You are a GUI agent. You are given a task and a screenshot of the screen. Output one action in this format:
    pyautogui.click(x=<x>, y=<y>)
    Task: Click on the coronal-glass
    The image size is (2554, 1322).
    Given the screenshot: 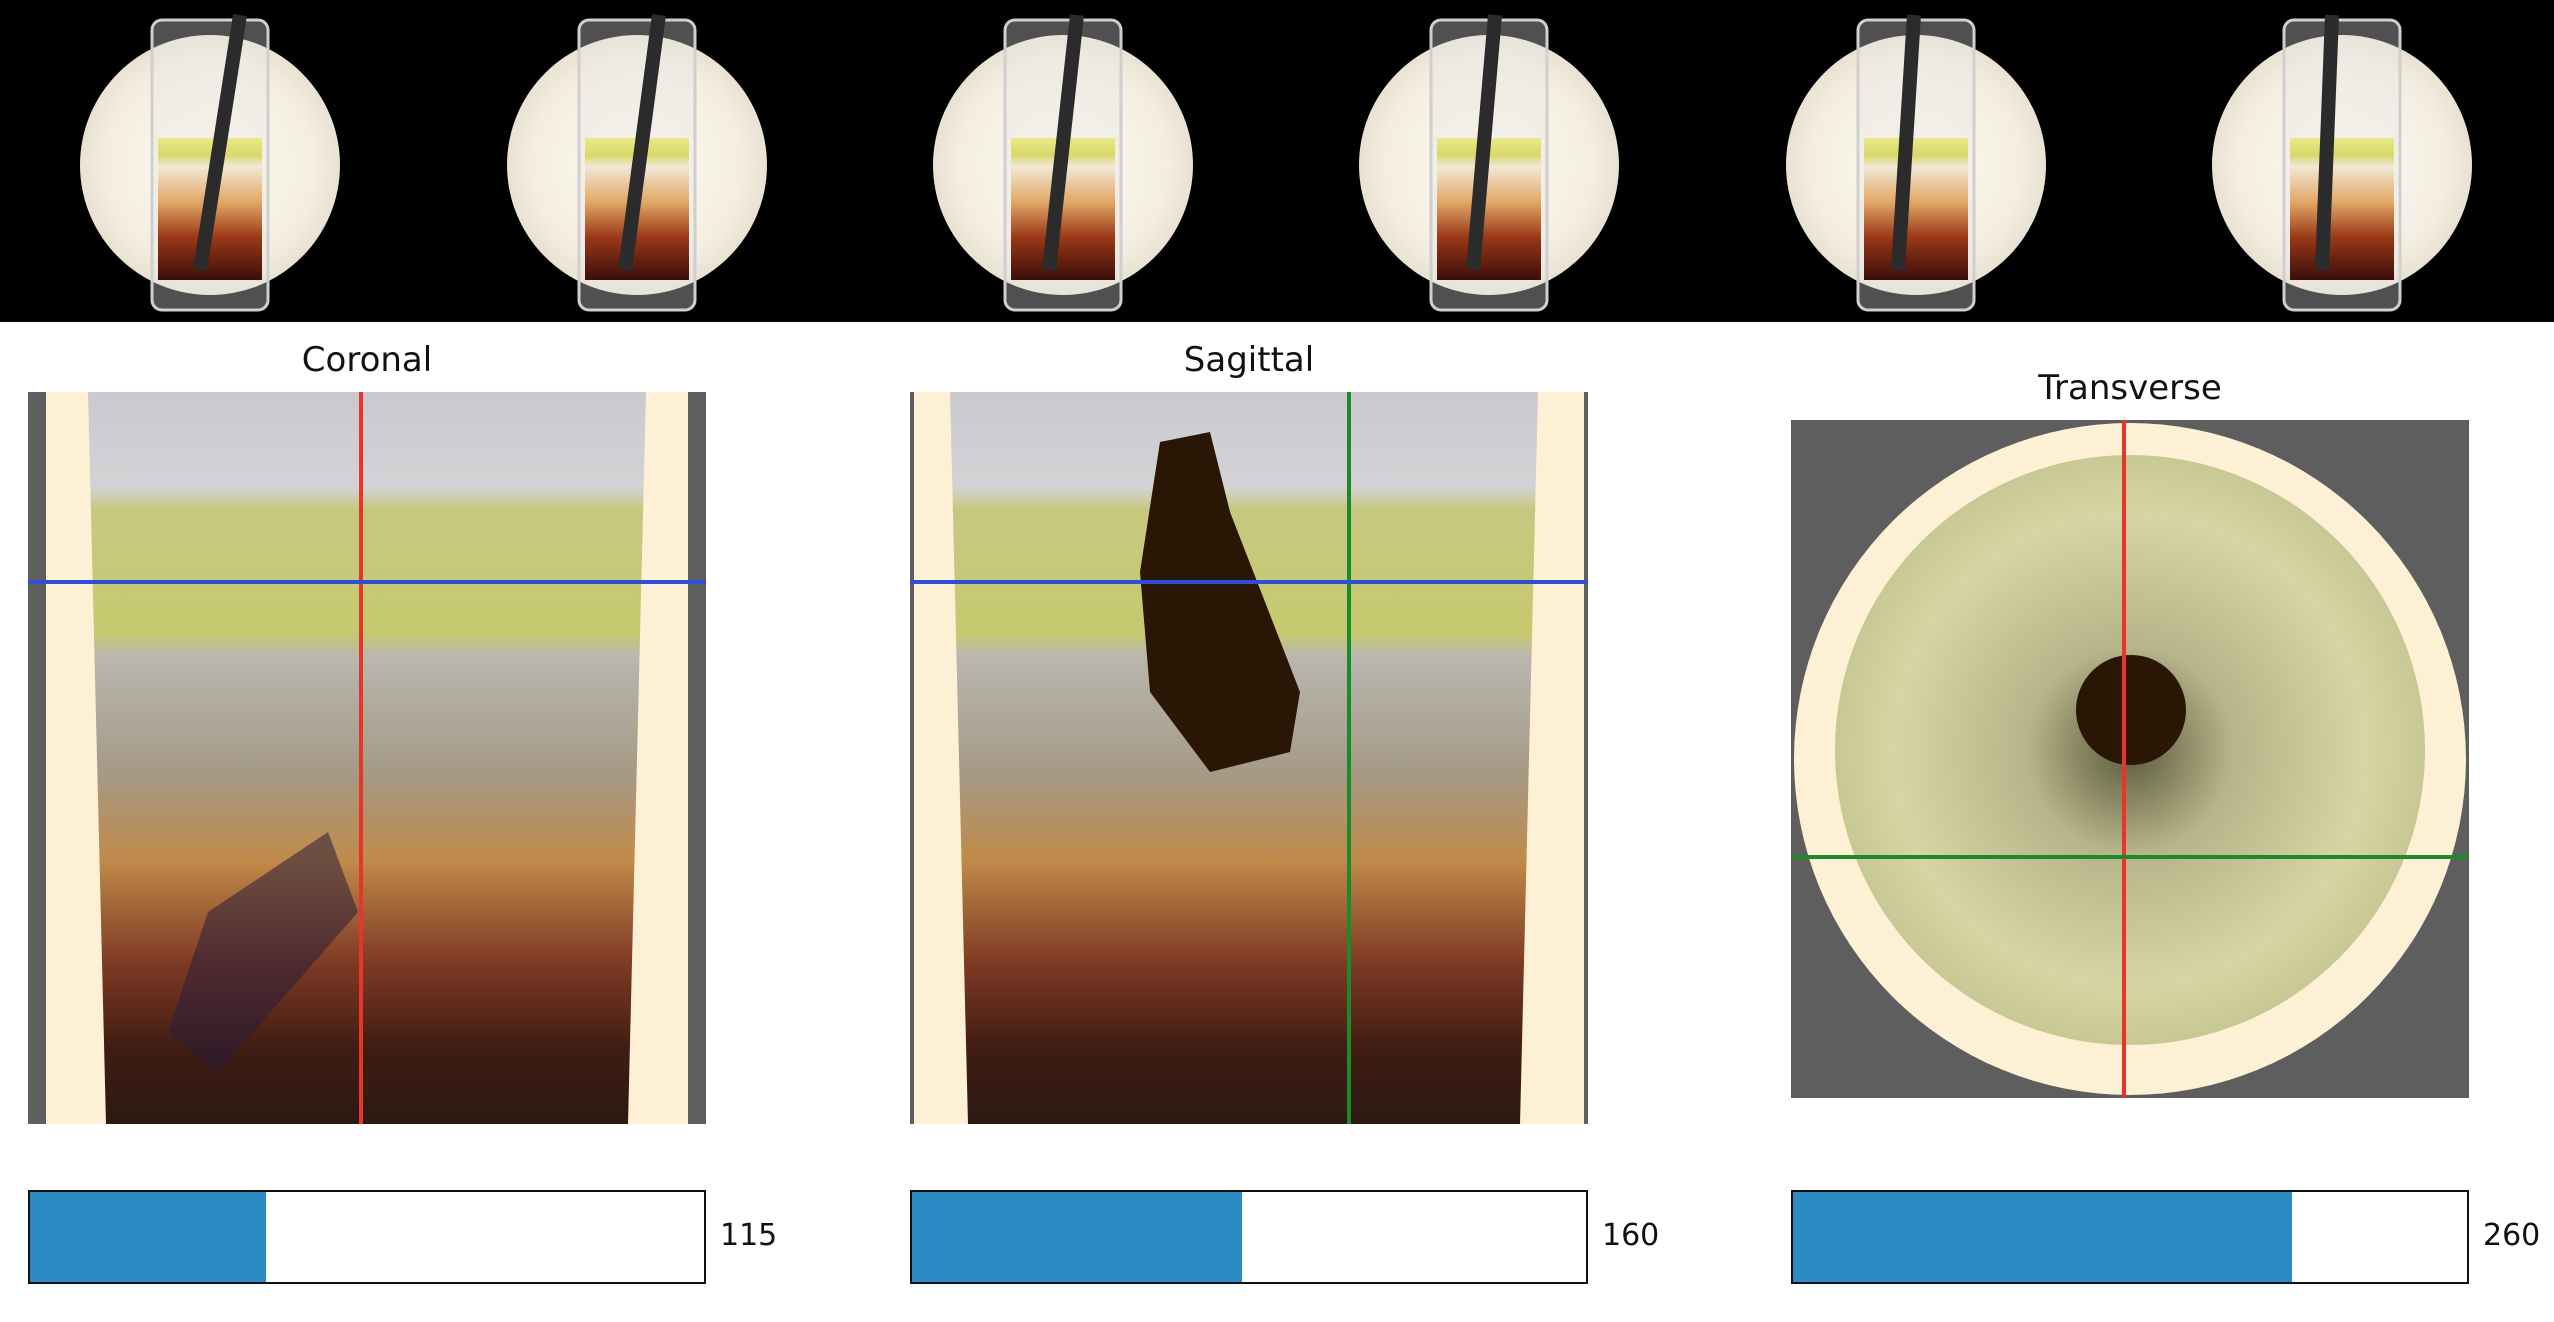 What is the action you would take?
    pyautogui.click(x=367, y=758)
    